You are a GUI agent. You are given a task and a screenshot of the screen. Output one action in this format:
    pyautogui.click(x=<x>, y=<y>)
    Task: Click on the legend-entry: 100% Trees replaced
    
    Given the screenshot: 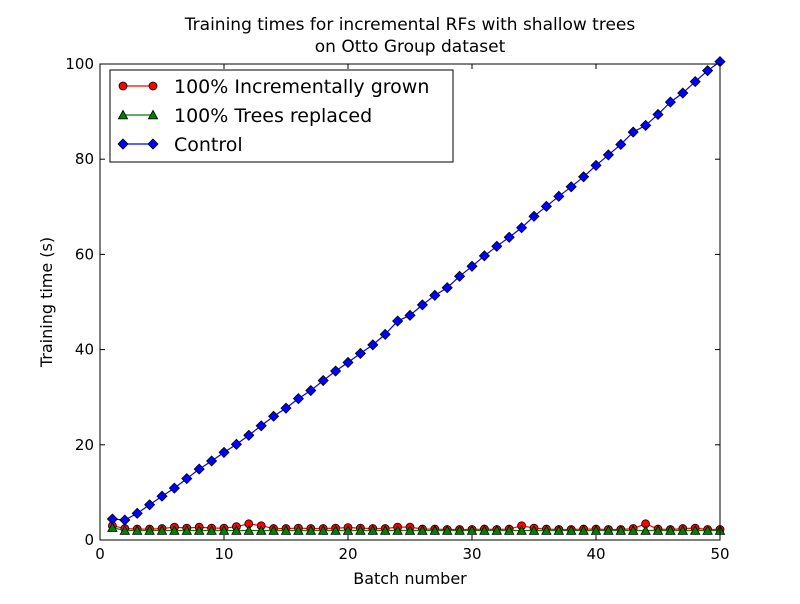 What is the action you would take?
    pyautogui.click(x=244, y=116)
    